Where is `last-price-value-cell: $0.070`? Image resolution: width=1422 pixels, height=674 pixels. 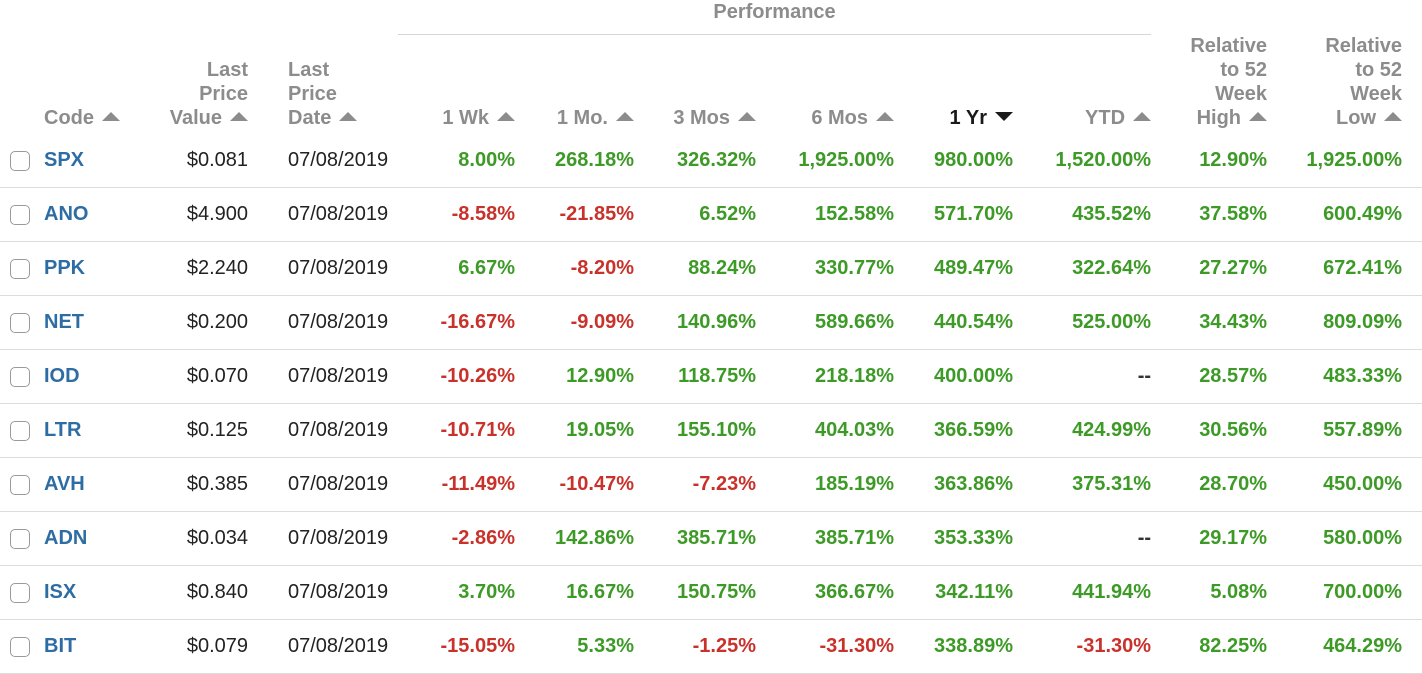 last-price-value-cell: $0.070 is located at coordinates (191, 376).